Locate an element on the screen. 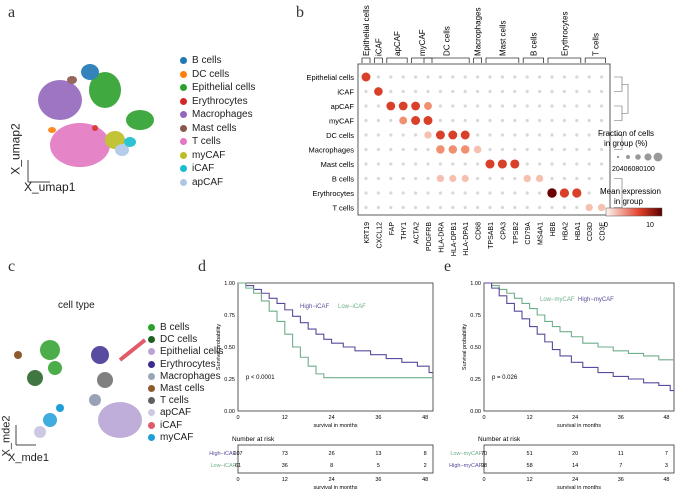  mde-cluster-erythro is located at coordinates (100, 355).